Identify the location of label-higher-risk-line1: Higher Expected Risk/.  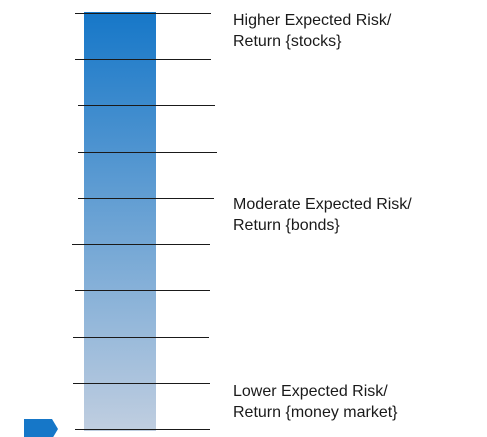
(312, 20).